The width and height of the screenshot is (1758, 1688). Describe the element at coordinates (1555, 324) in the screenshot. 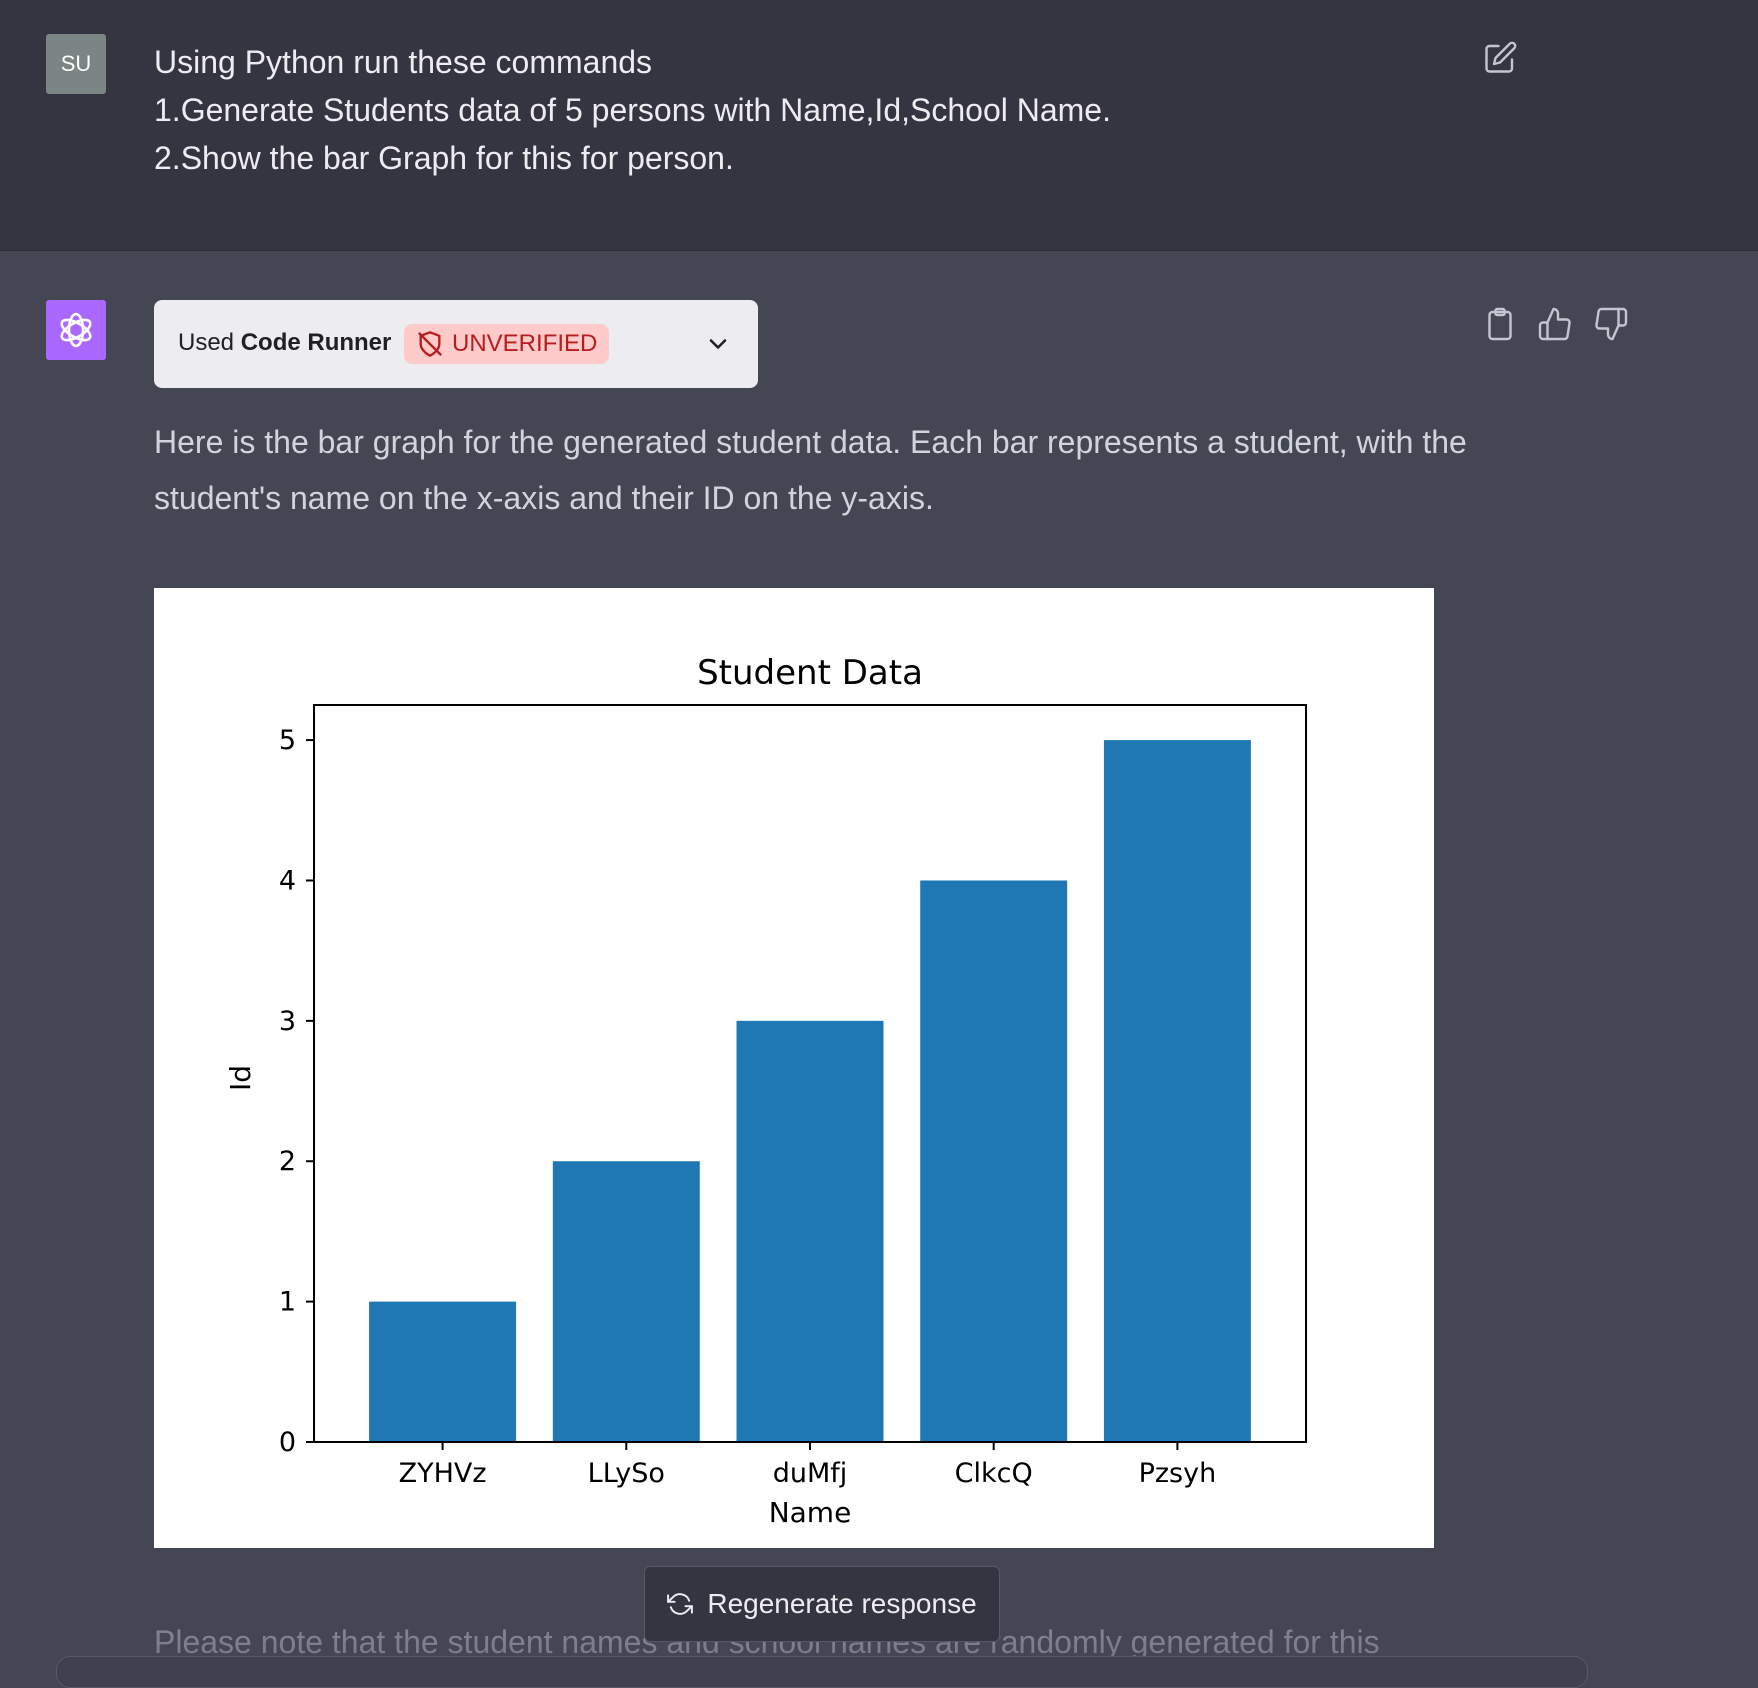

I see `thumbs-up-icon` at that location.